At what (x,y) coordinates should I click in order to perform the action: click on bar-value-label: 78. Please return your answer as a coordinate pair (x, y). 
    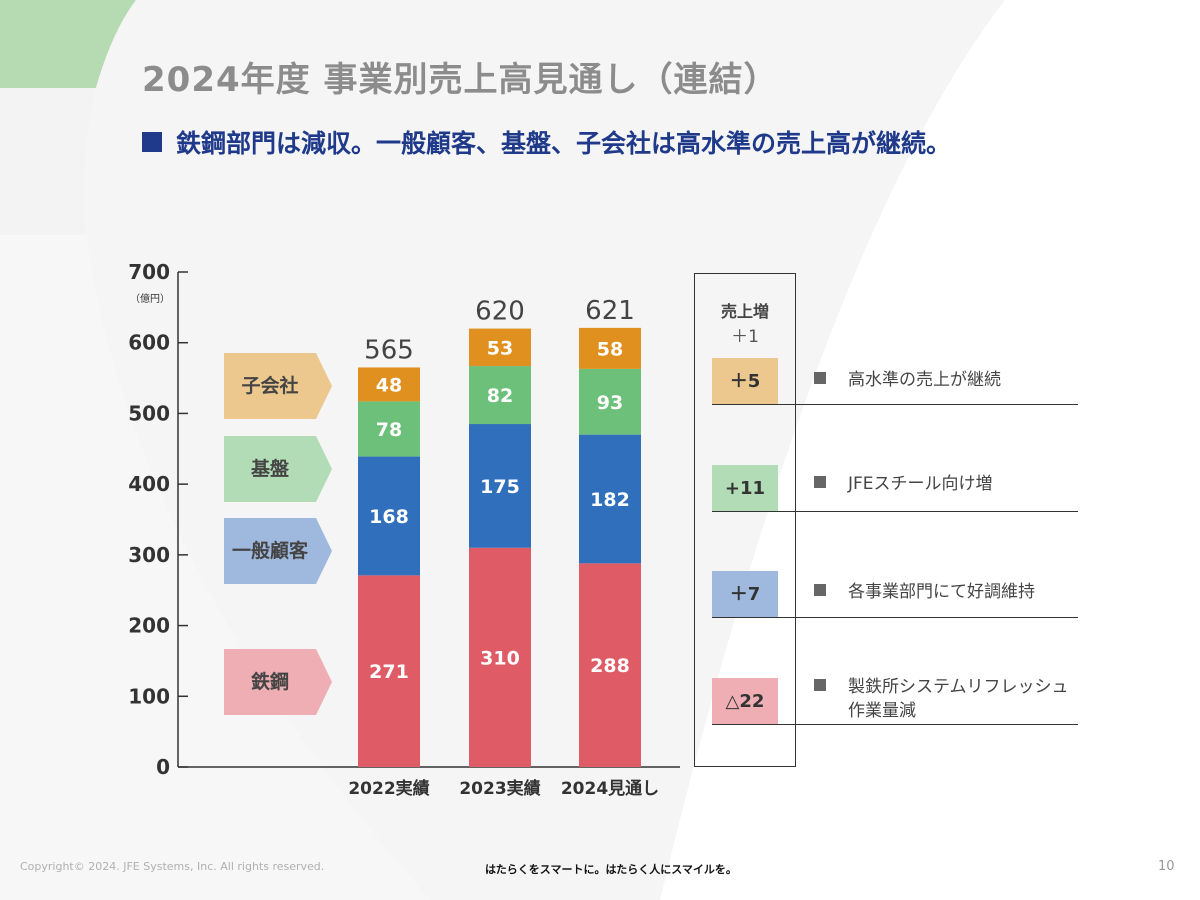
    Looking at the image, I should click on (389, 430).